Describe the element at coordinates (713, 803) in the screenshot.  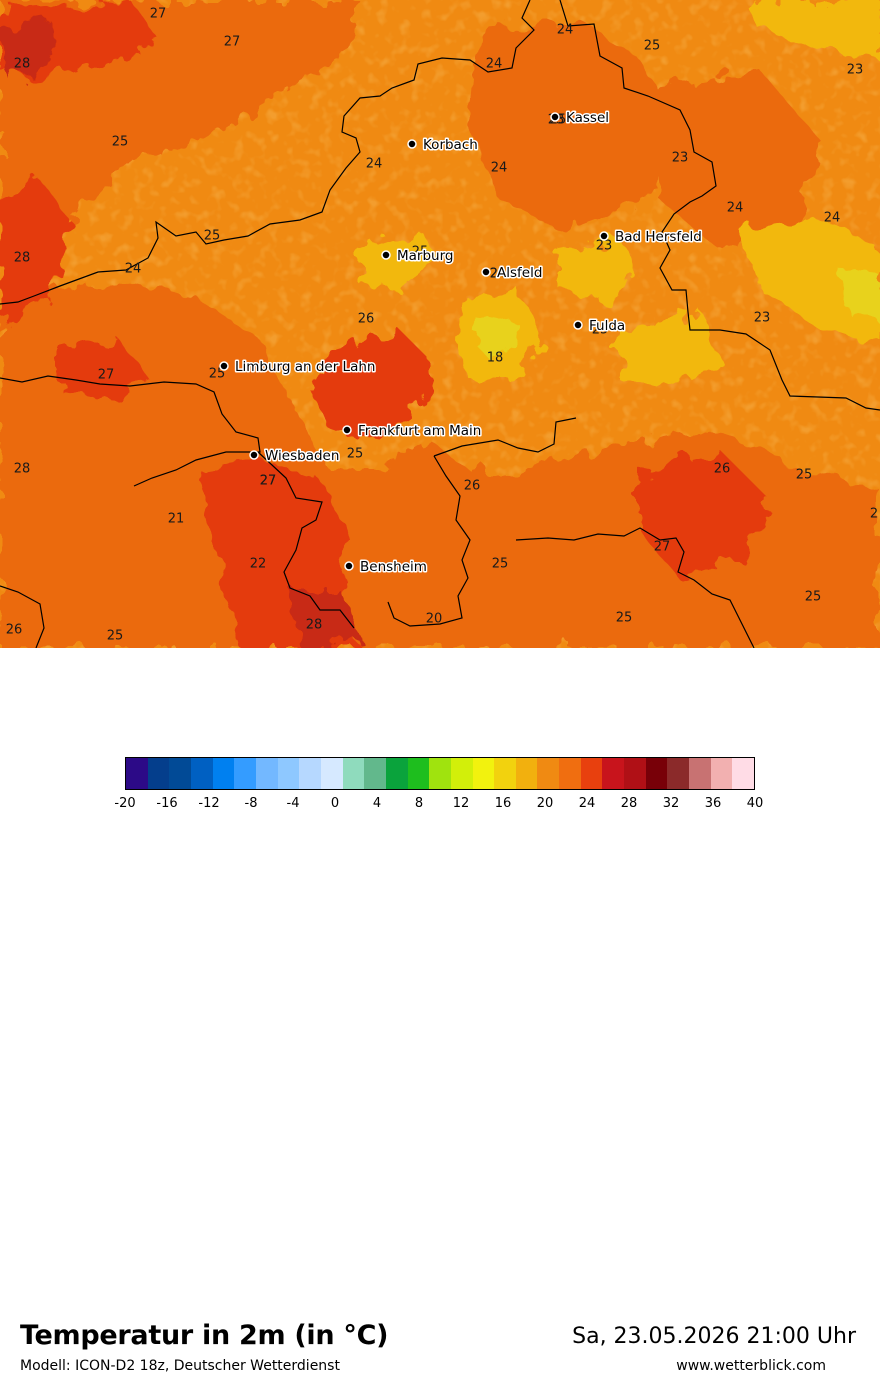
I see `color-scale-tick: 36` at that location.